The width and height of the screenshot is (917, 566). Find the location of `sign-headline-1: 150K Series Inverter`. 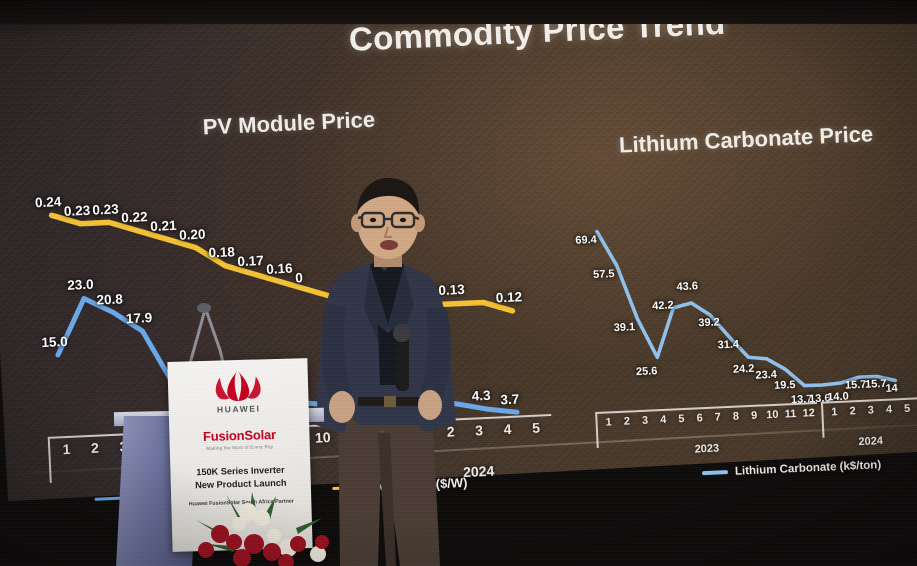

sign-headline-1: 150K Series Inverter is located at coordinates (240, 471).